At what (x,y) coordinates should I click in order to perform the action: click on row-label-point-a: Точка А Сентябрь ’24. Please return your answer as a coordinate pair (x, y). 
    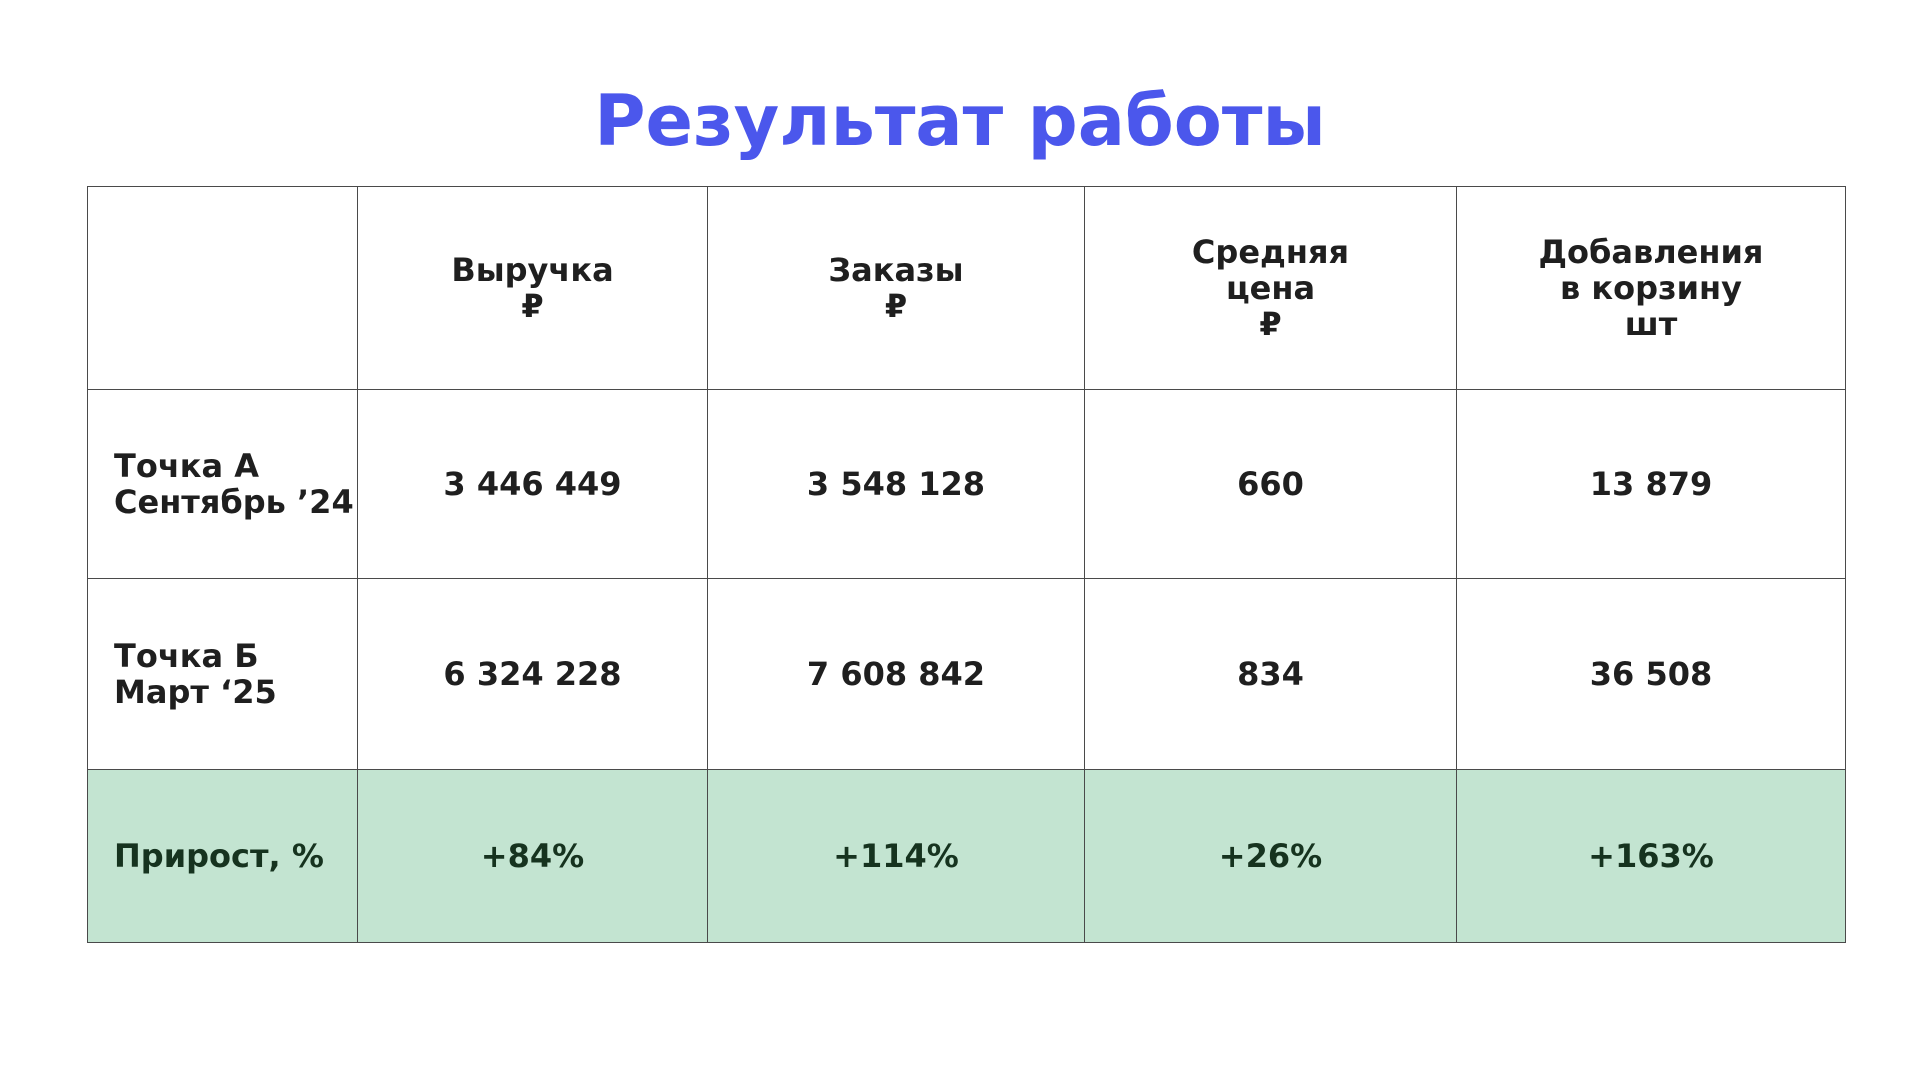
    Looking at the image, I should click on (222, 484).